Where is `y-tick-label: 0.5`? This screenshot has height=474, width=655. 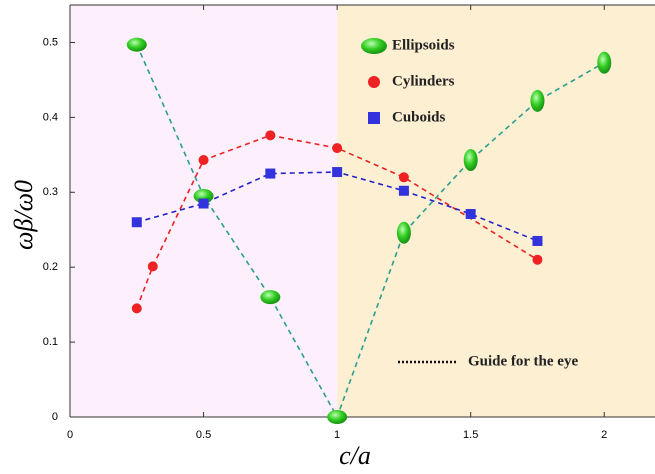 y-tick-label: 0.5 is located at coordinates (50, 42).